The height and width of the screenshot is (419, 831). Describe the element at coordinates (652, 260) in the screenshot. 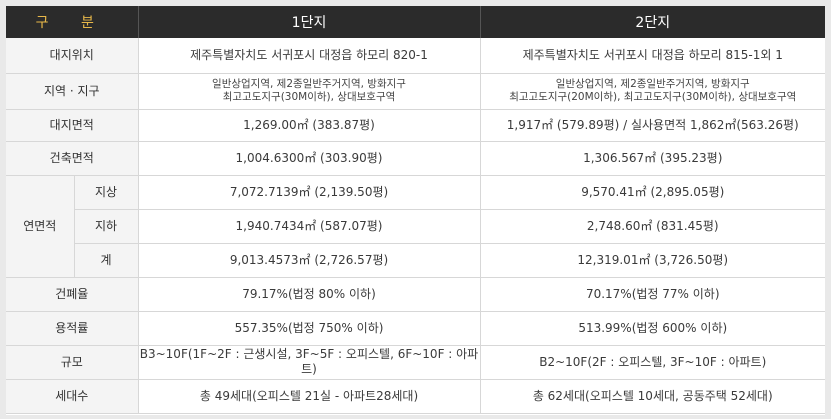

I see `cell-complex-2: 12,319.01㎡ (3,726.50평)` at that location.